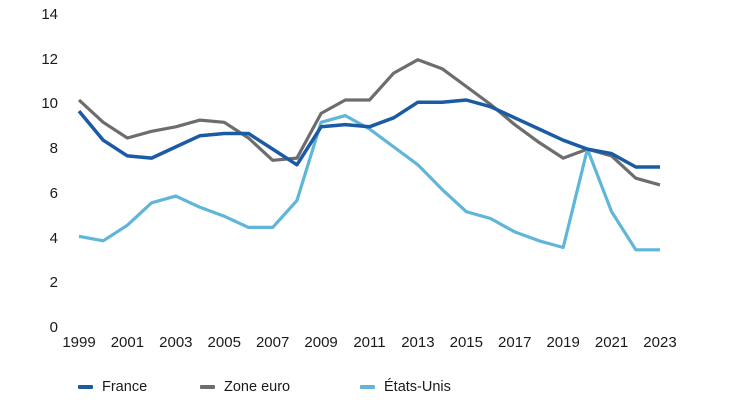 The image size is (730, 410). I want to click on x-axis-tick-label: 2011, so click(369, 342).